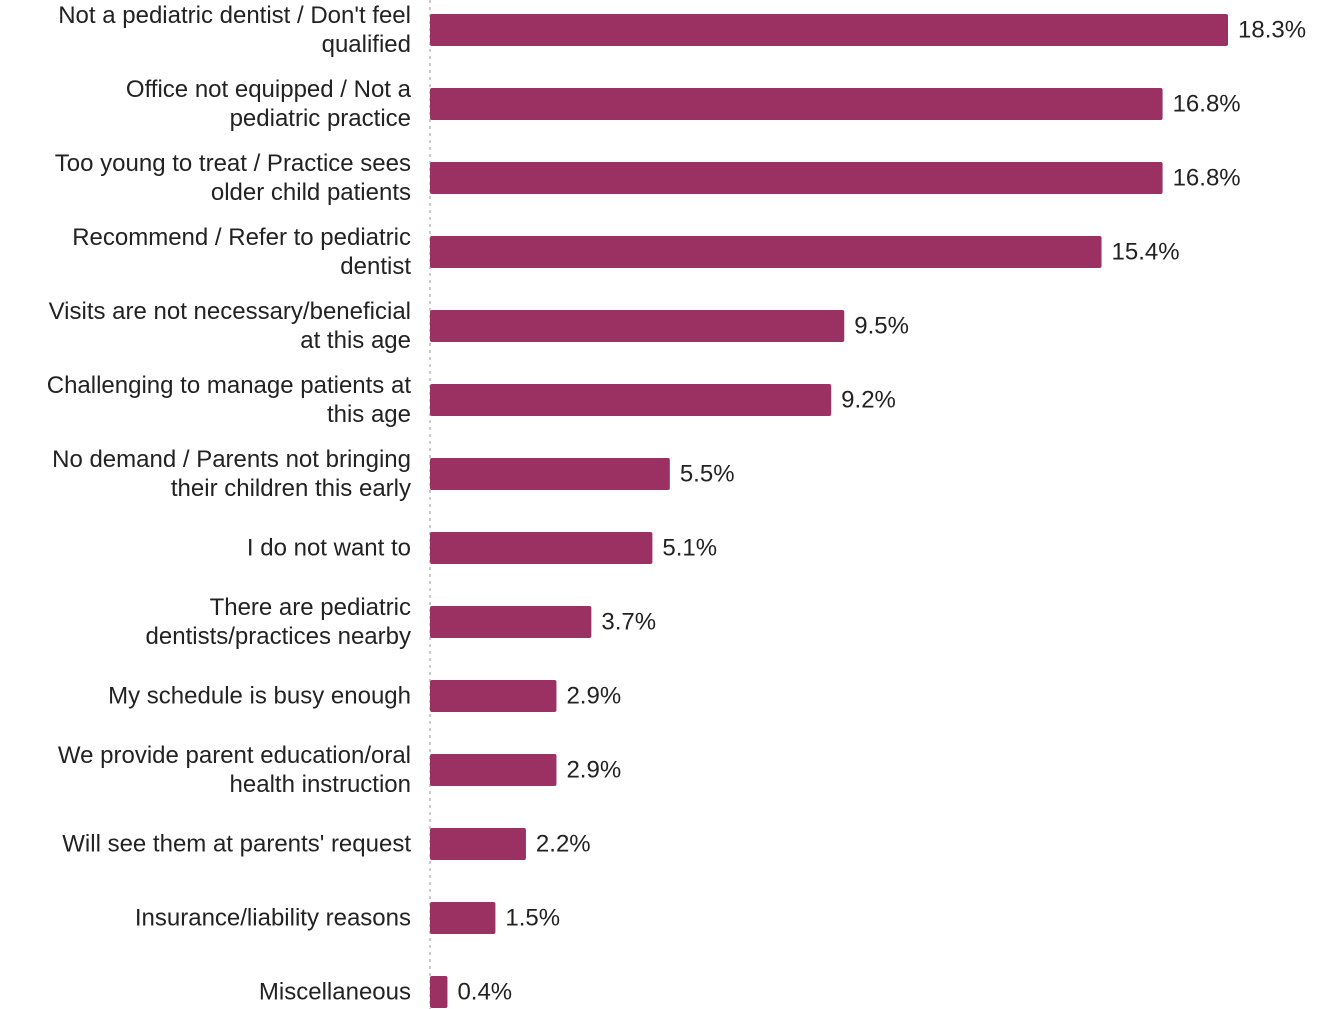  I want to click on category-label-line: Insurance/liability reasons, so click(273, 918).